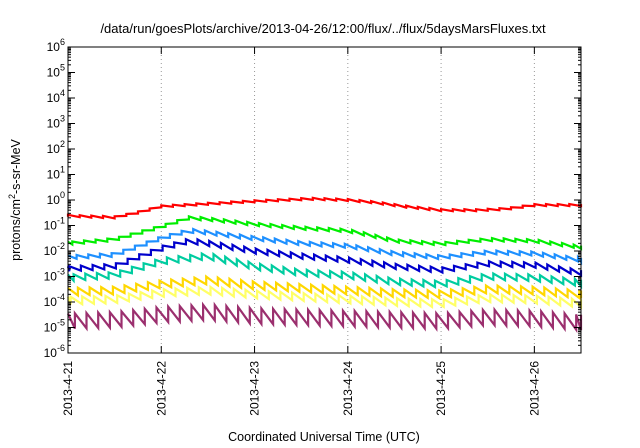  Describe the element at coordinates (62, 42) in the screenshot. I see `y-tick-exponent: 6` at that location.